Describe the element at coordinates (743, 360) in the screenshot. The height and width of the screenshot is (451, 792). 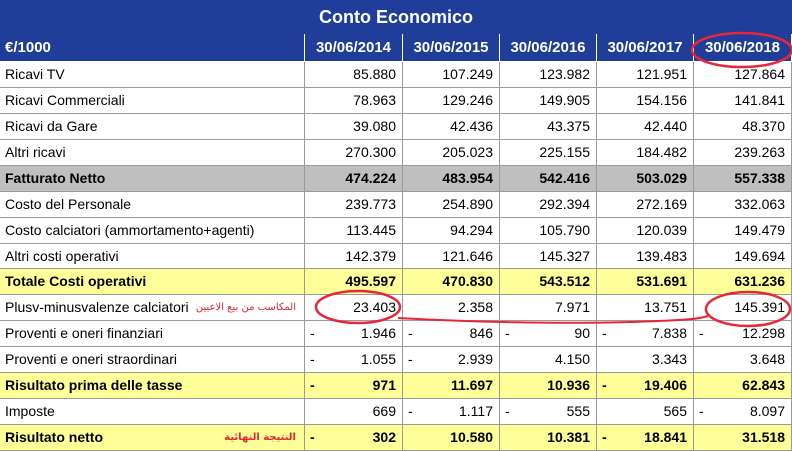
I see `value-cell: 3.648` at that location.